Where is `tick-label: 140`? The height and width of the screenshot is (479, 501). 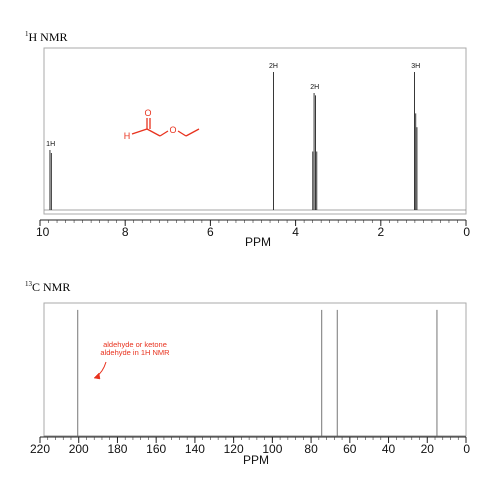 tick-label: 140 is located at coordinates (195, 449).